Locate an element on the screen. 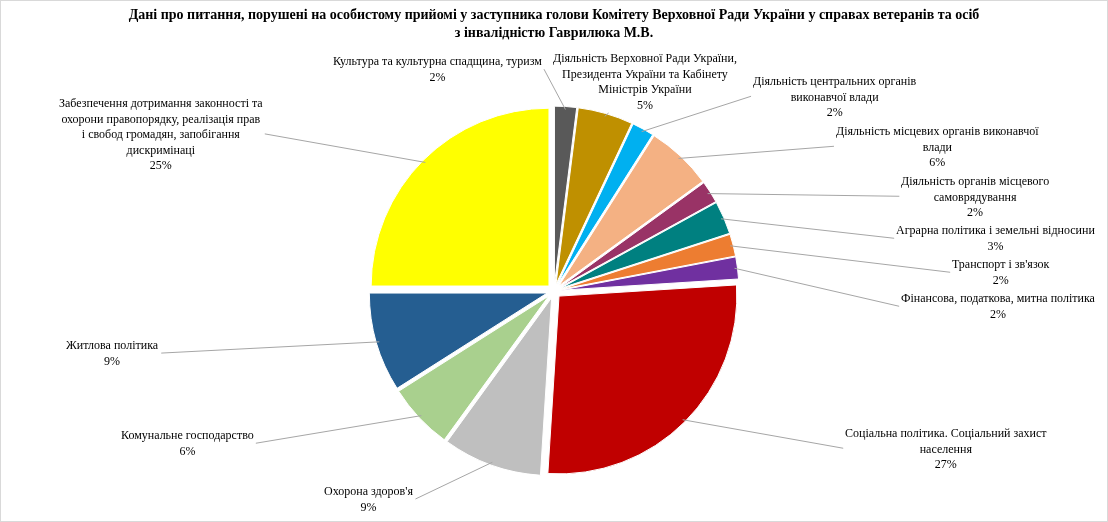 The image size is (1108, 522). slice-label: Транспорт і зв'язок is located at coordinates (1001, 264).